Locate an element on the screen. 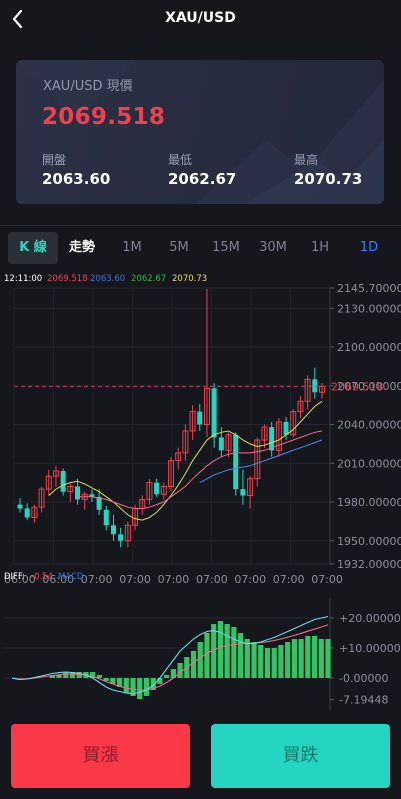  price-axis-label: 2145.70000 is located at coordinates (369, 288).